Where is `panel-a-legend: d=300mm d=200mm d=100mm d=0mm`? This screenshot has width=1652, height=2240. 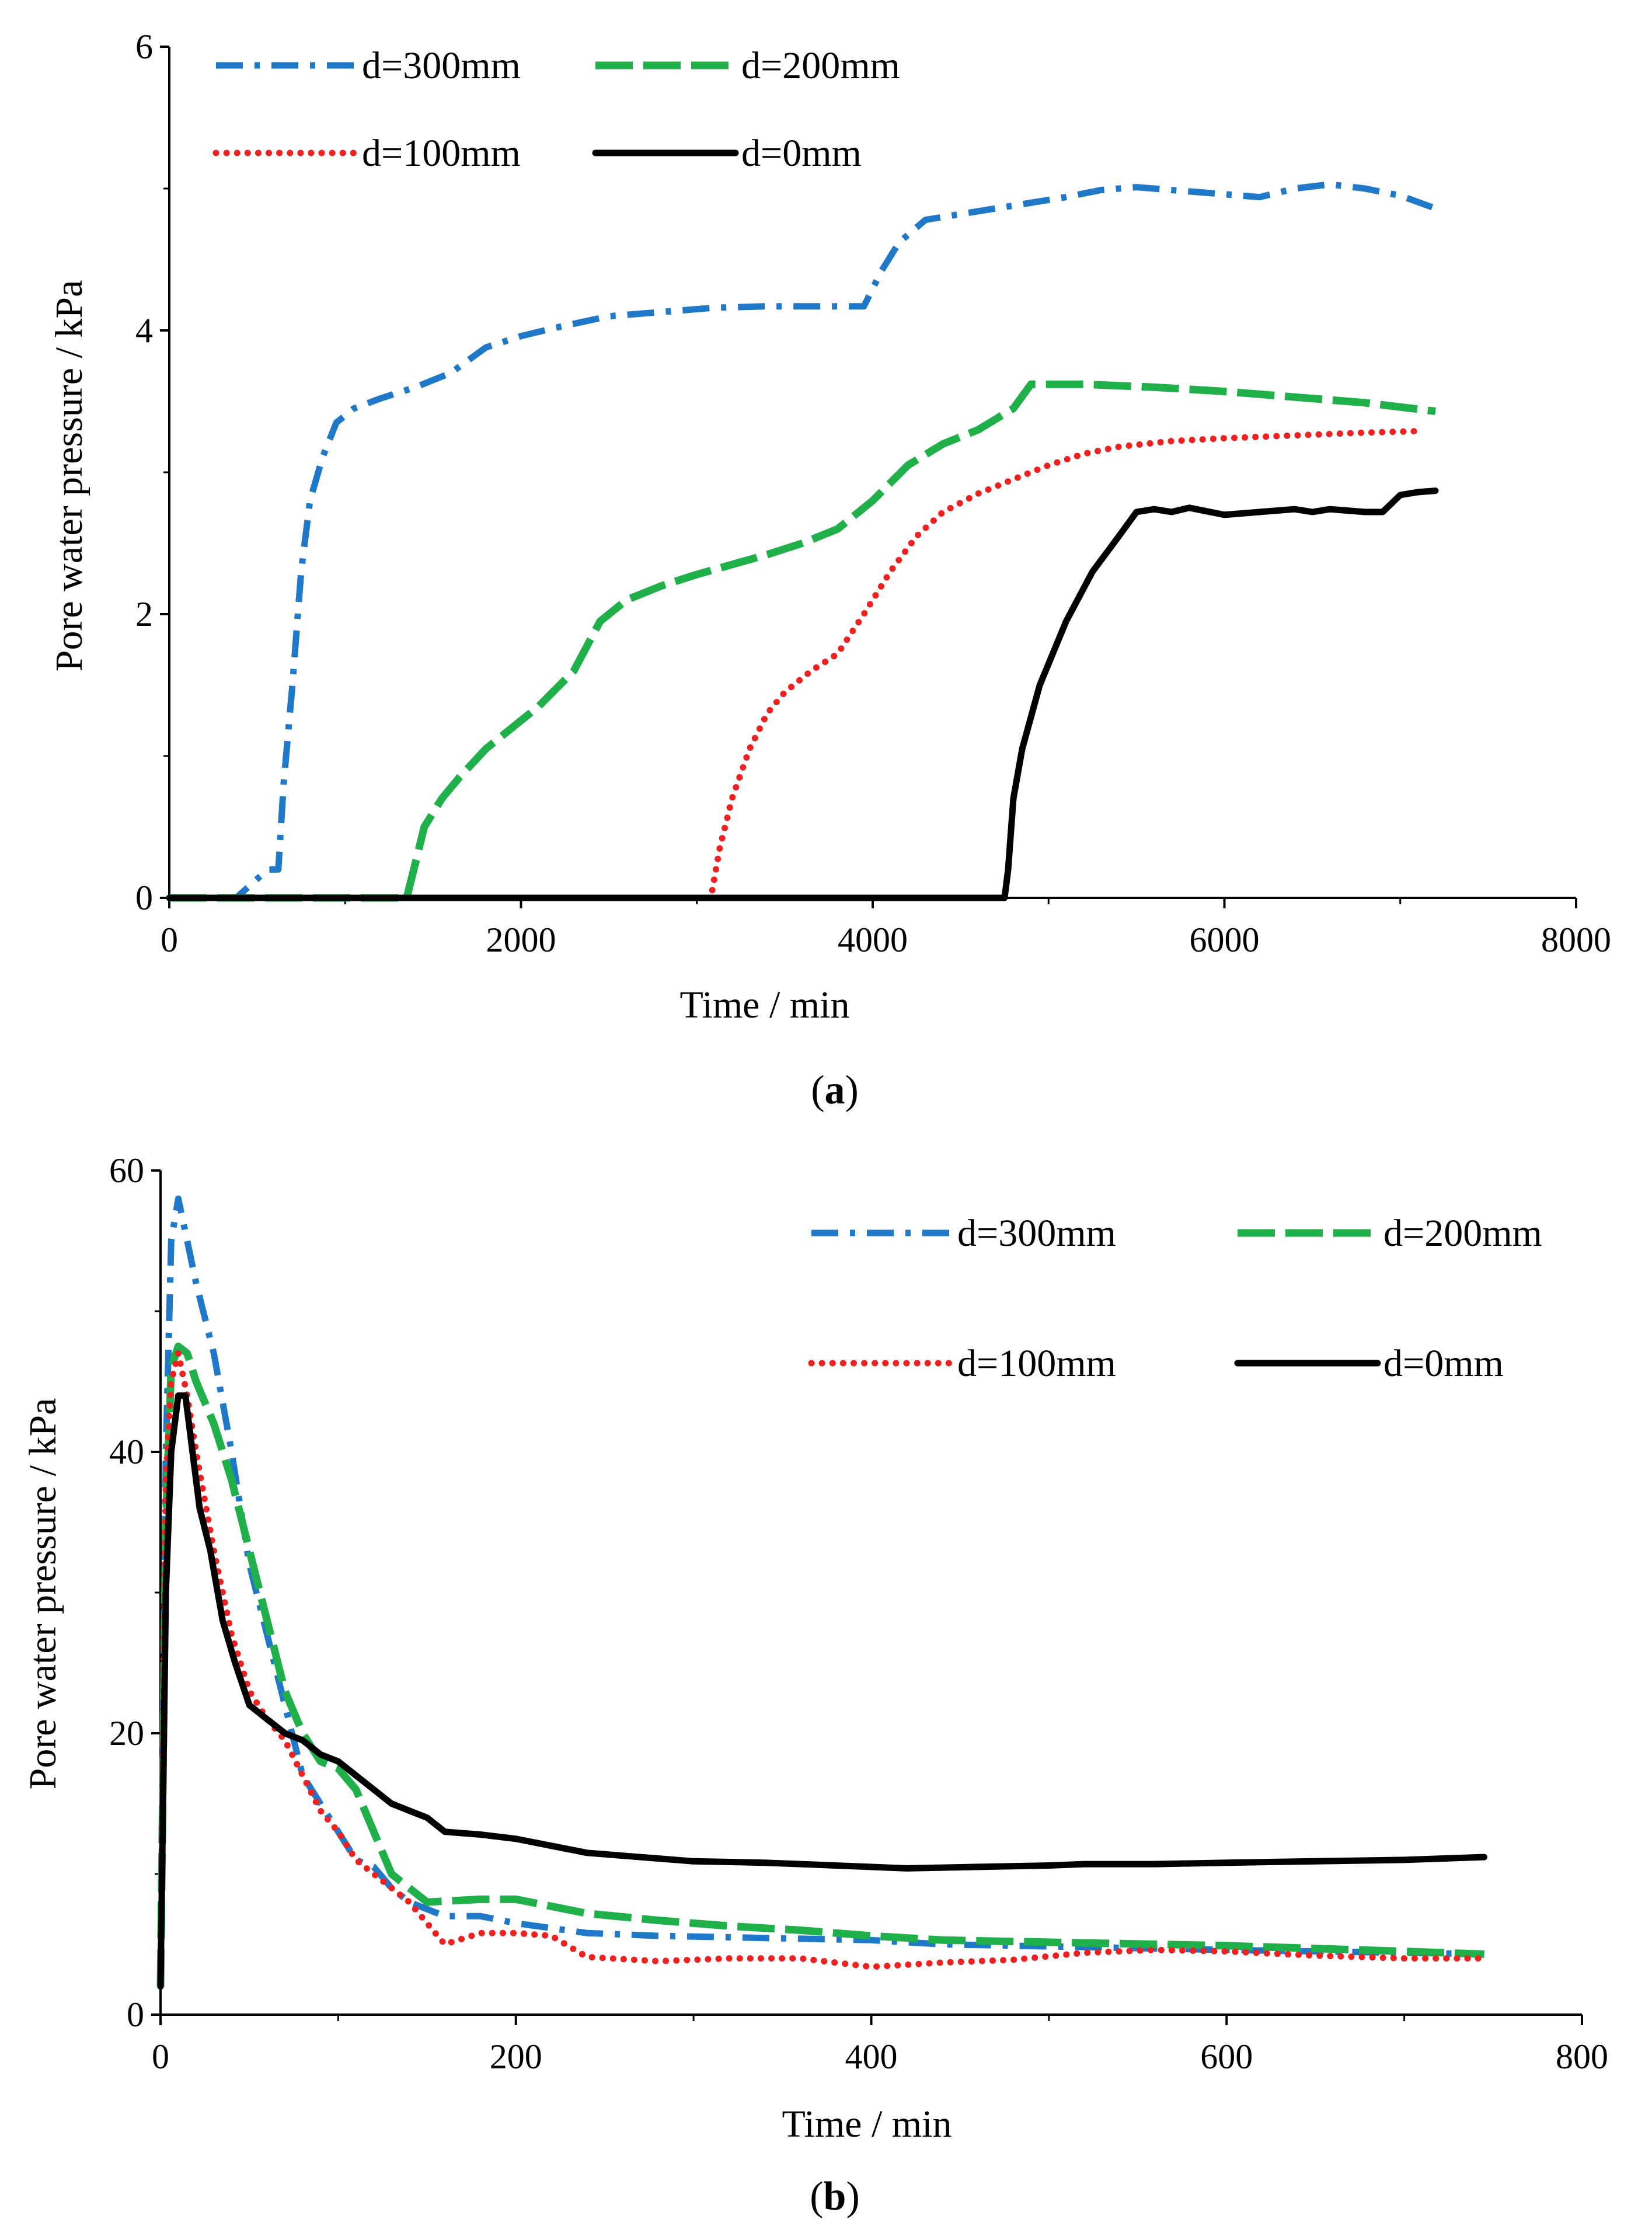 panel-a-legend: d=300mm d=200mm d=100mm d=0mm is located at coordinates (556, 109).